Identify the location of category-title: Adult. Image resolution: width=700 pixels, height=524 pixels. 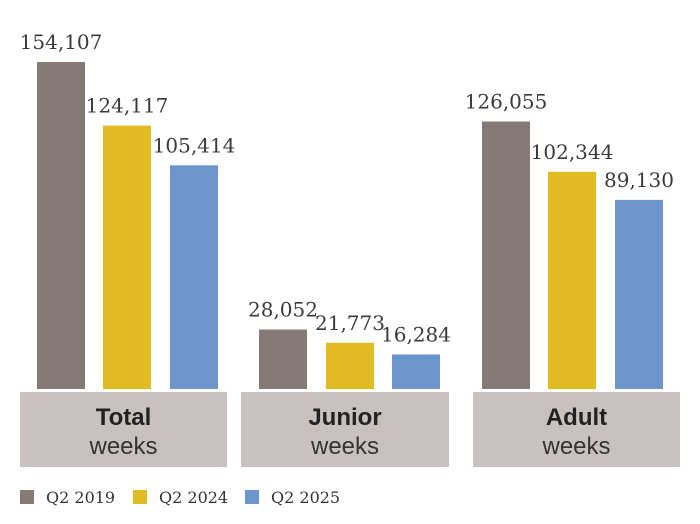
(576, 417).